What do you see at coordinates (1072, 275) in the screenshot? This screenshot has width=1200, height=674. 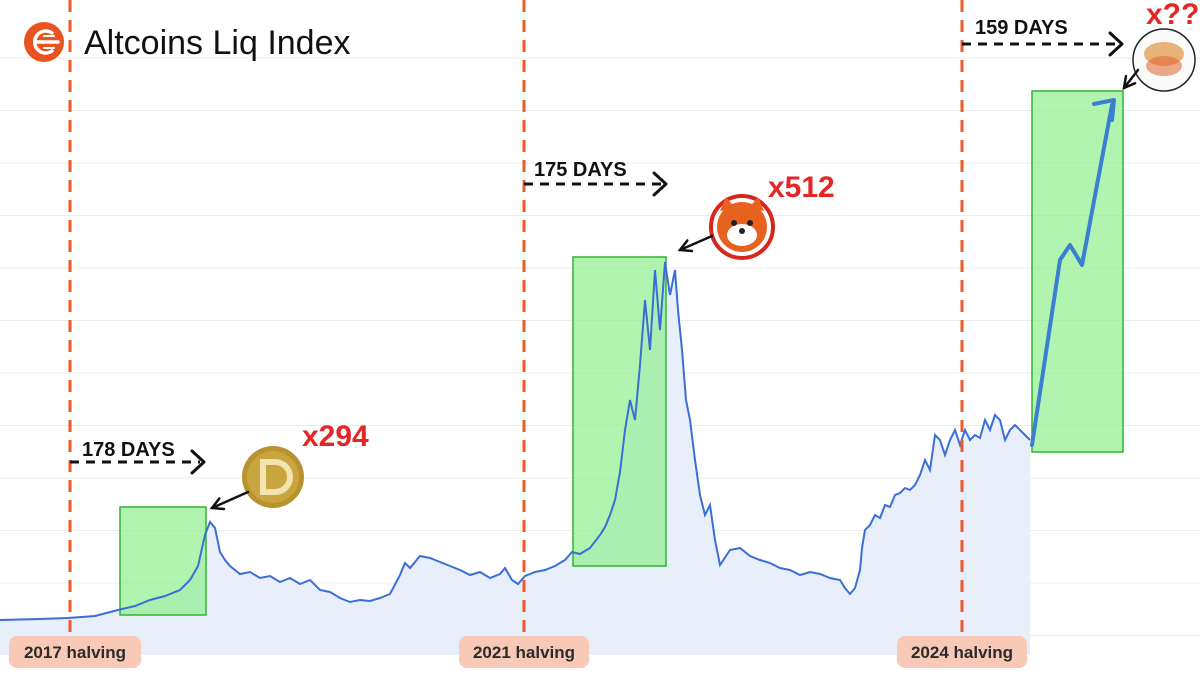 I see `projection-arrow-line` at bounding box center [1072, 275].